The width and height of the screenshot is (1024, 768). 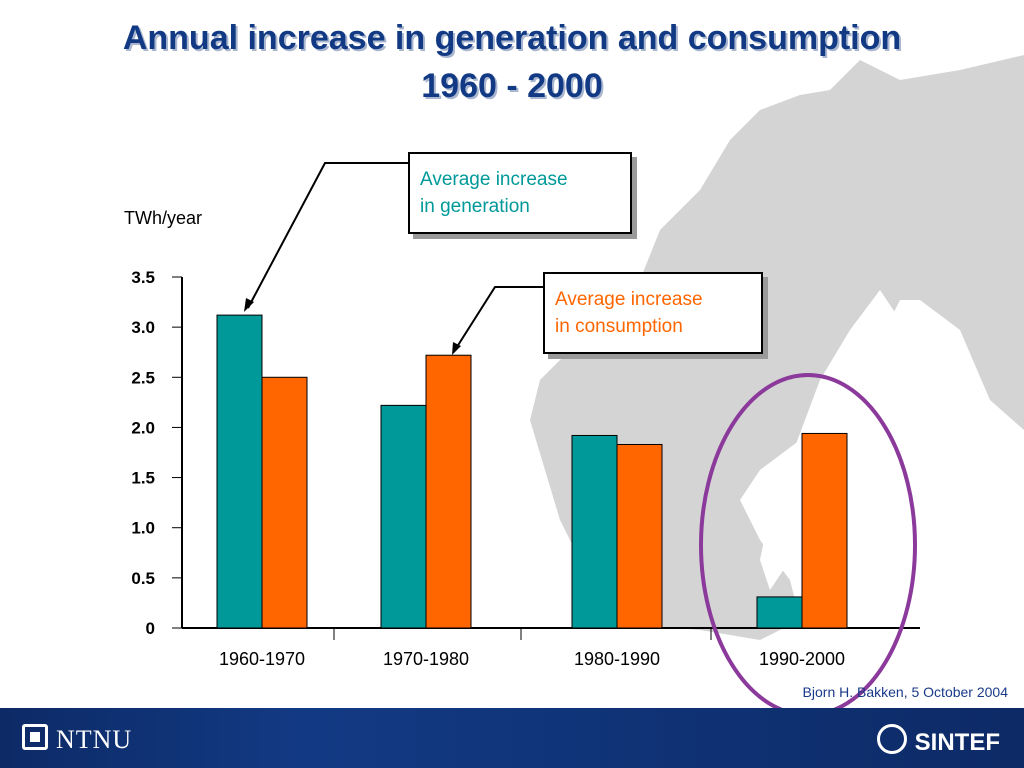 I want to click on y-tick-label: 0, so click(x=150, y=628).